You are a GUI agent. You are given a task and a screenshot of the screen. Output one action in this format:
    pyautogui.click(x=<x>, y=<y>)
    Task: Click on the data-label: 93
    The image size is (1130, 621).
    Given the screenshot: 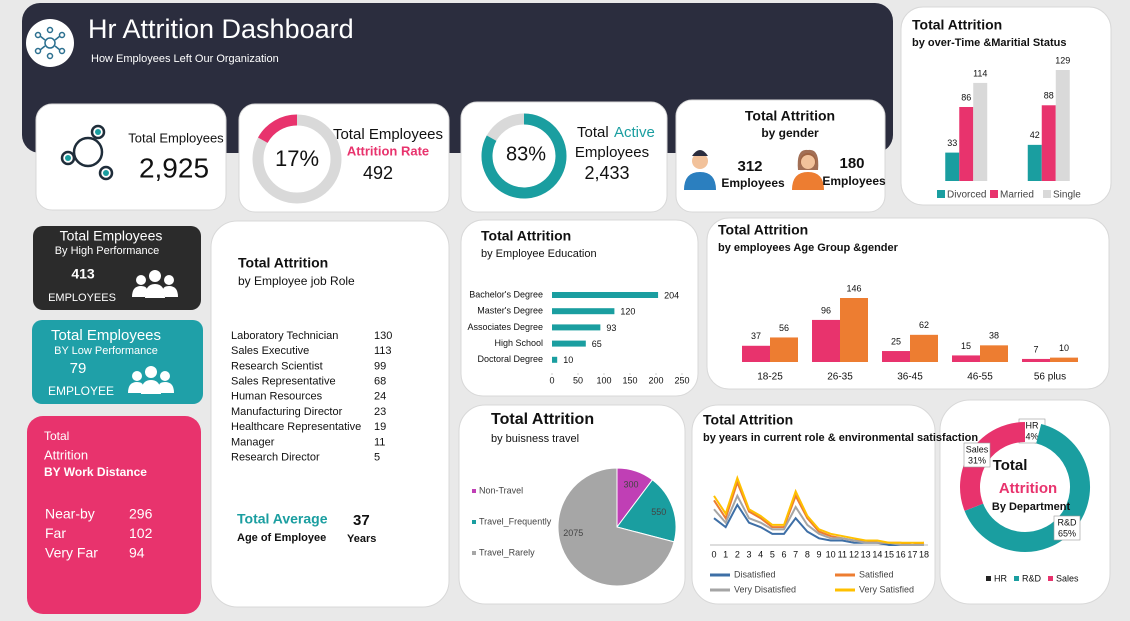 What is the action you would take?
    pyautogui.click(x=611, y=328)
    